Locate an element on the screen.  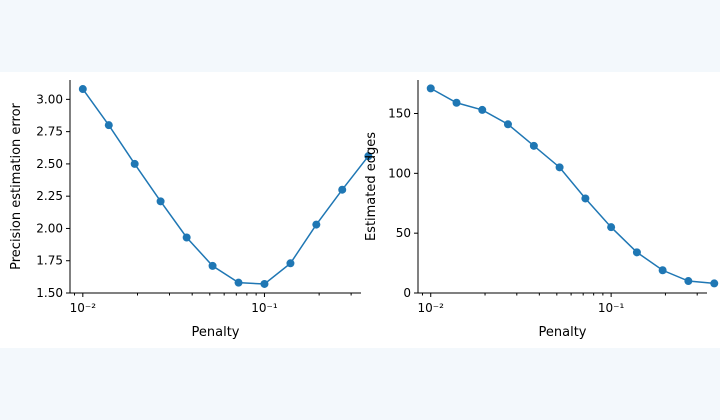
y-axis-label: Precision estimation error is located at coordinates (16, 185).